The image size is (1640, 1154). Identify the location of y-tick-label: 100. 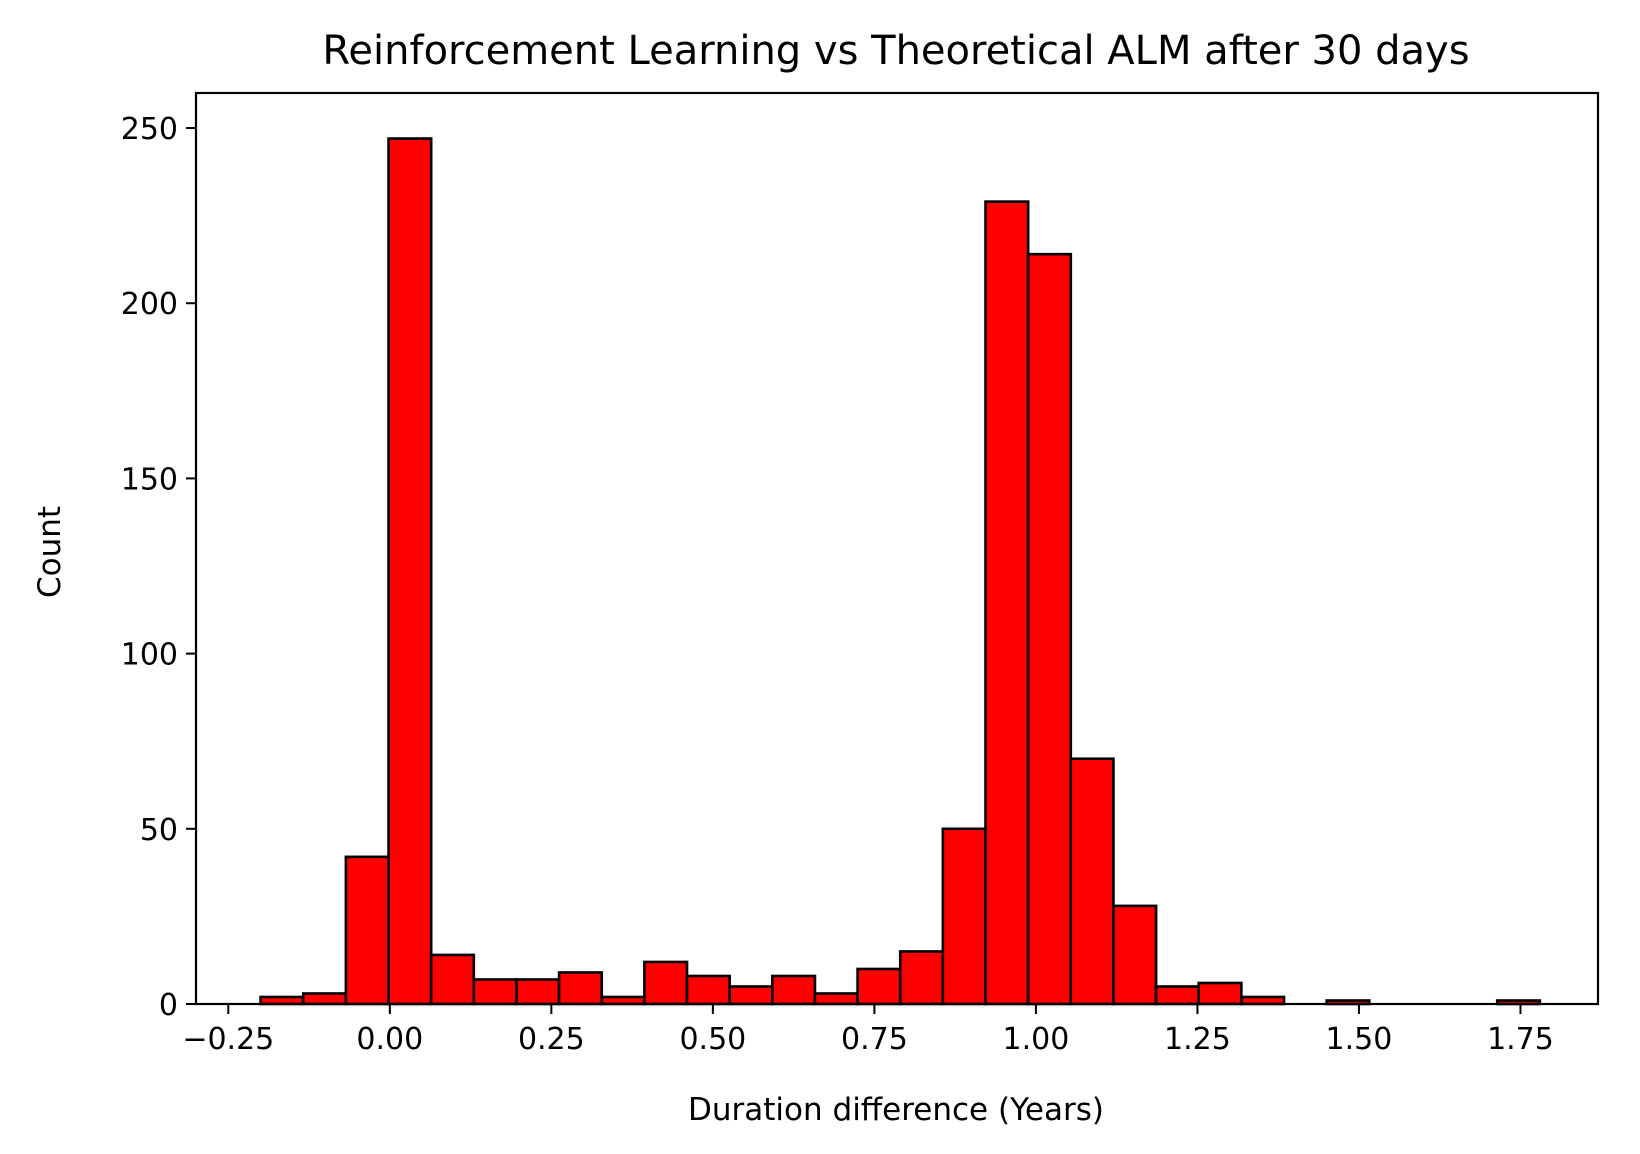
(149, 655).